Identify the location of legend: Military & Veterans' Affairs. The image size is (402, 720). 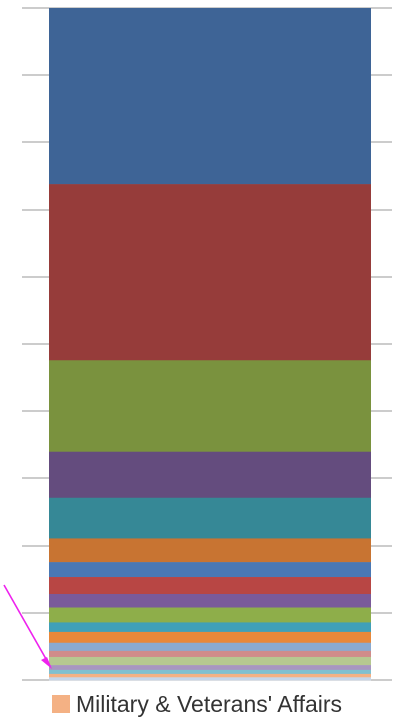
(197, 704).